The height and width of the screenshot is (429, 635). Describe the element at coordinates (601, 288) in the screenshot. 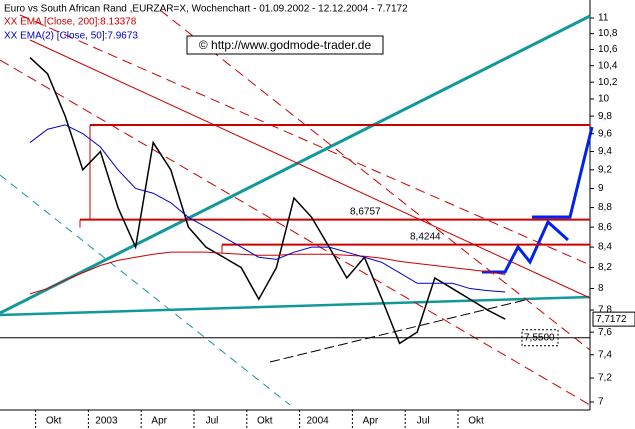

I see `y-tick-label: 8` at that location.